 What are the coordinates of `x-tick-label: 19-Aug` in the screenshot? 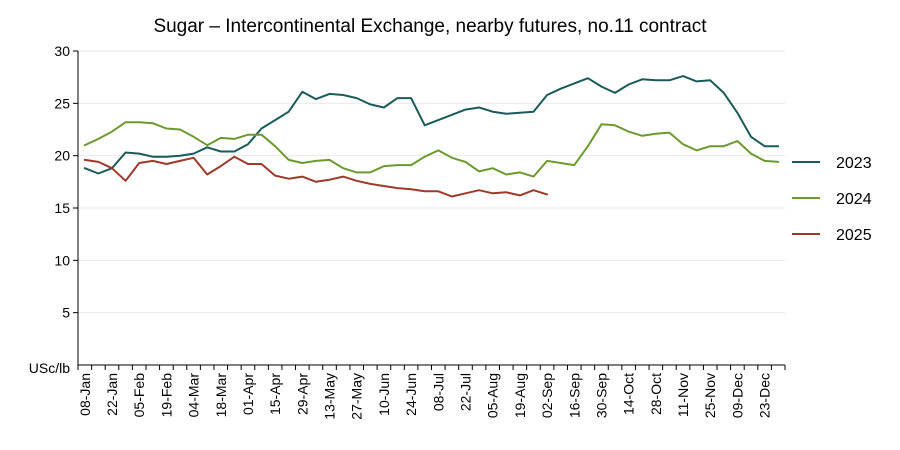 It's located at (520, 395).